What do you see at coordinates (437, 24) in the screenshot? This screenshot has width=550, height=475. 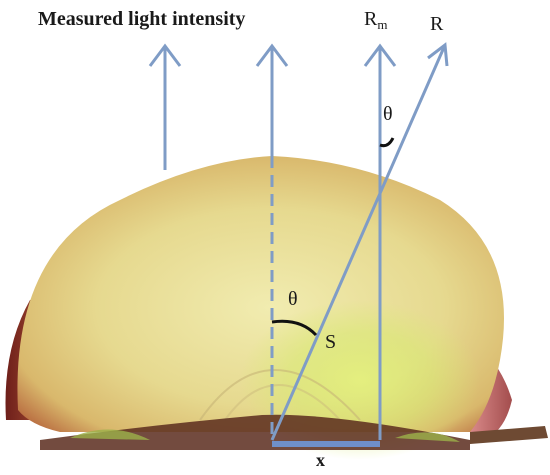 I see `r-label: R` at bounding box center [437, 24].